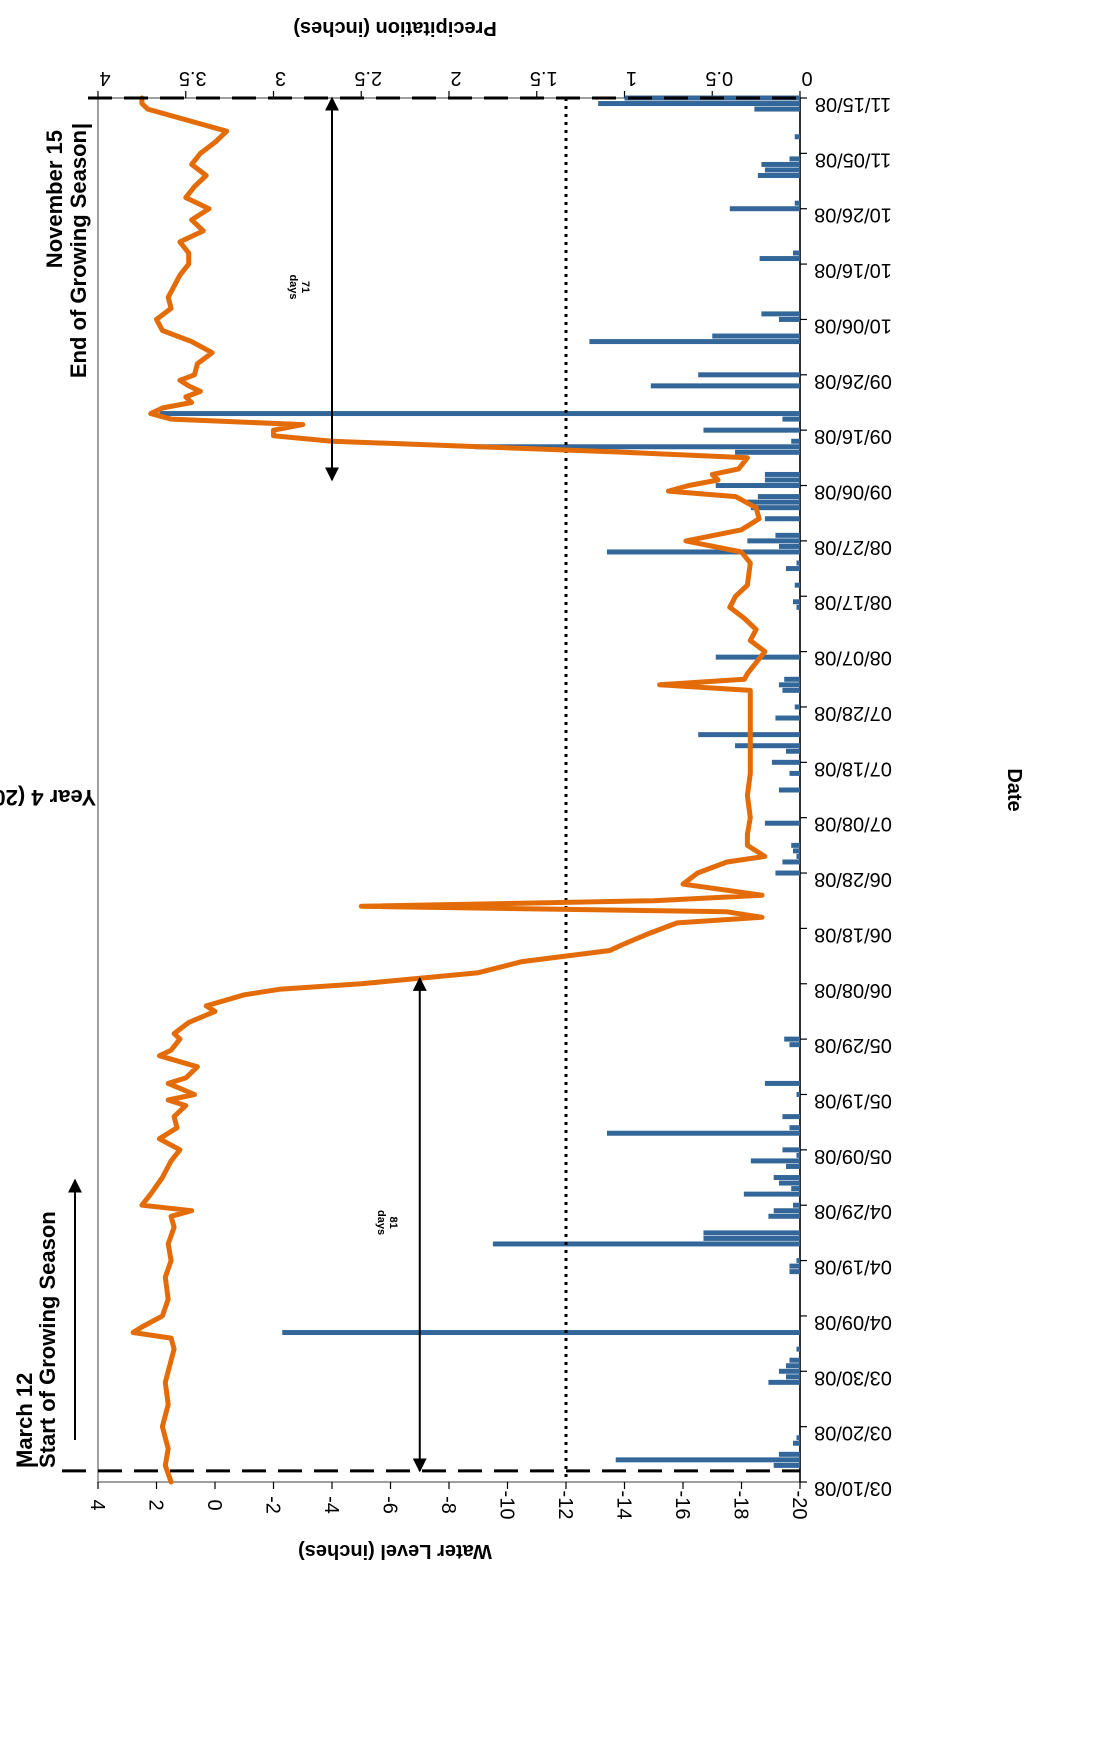  I want to click on water-level-tick-label: -8, so click(448, 1505).